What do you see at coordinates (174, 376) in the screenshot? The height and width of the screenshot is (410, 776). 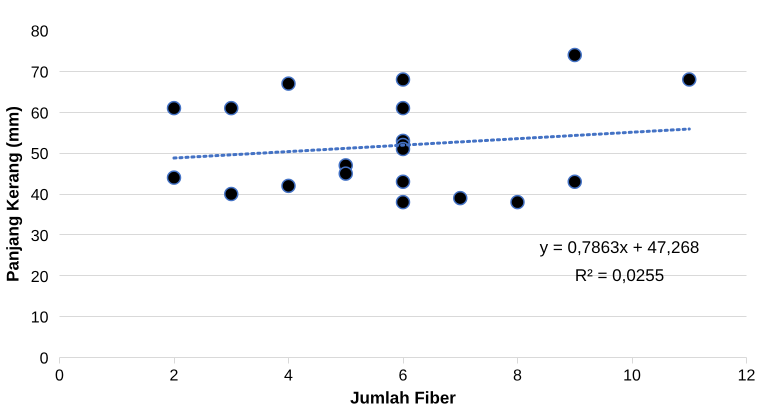 I see `x-tick-label: 2` at bounding box center [174, 376].